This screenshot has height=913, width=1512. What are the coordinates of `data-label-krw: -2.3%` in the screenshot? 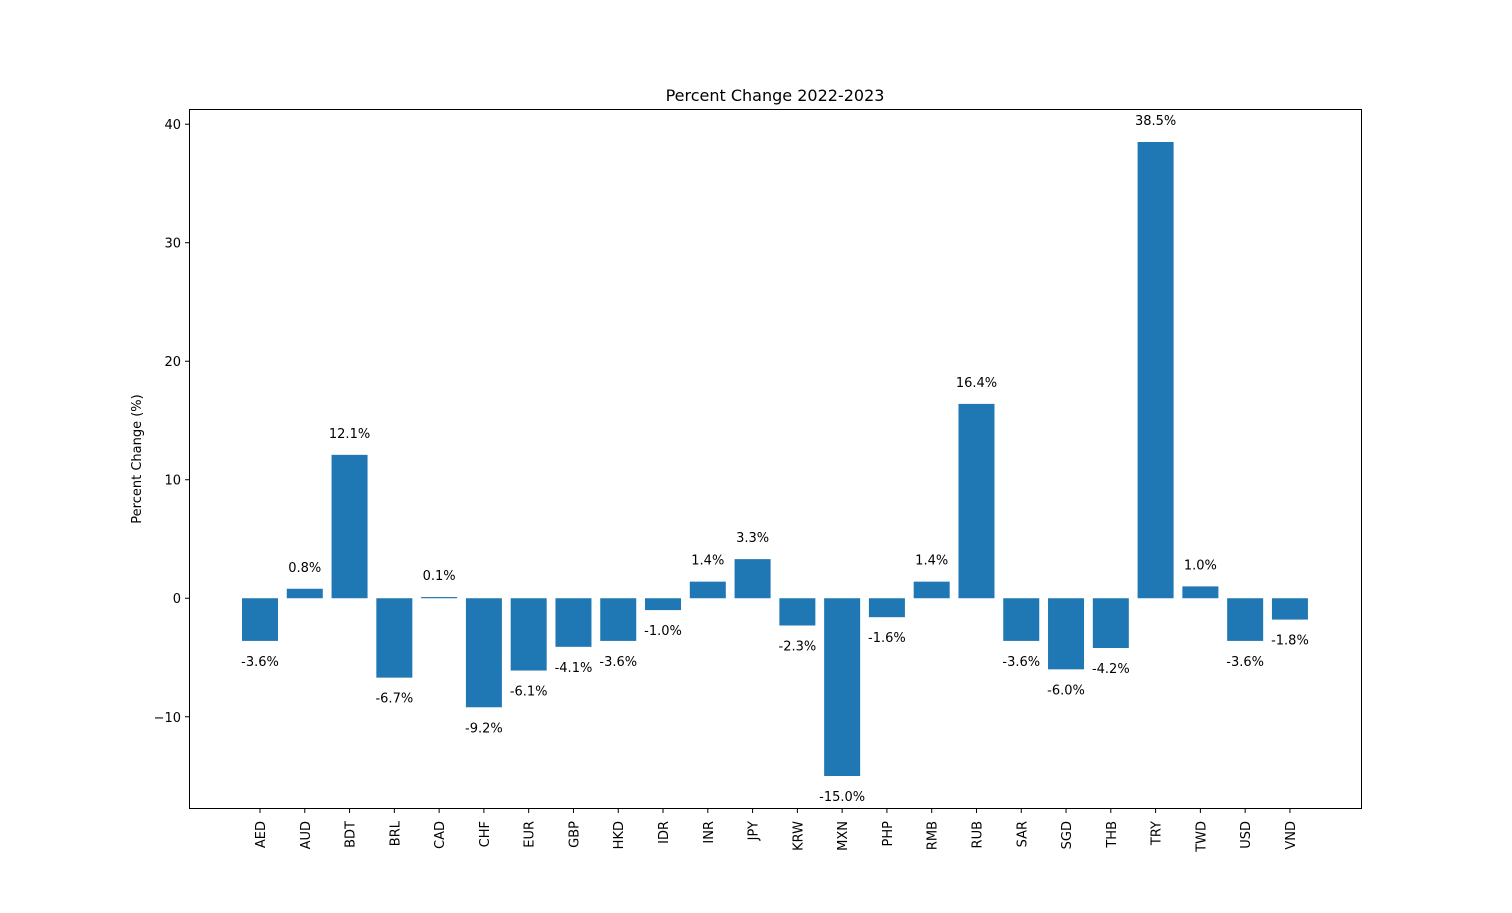 It's located at (798, 647).